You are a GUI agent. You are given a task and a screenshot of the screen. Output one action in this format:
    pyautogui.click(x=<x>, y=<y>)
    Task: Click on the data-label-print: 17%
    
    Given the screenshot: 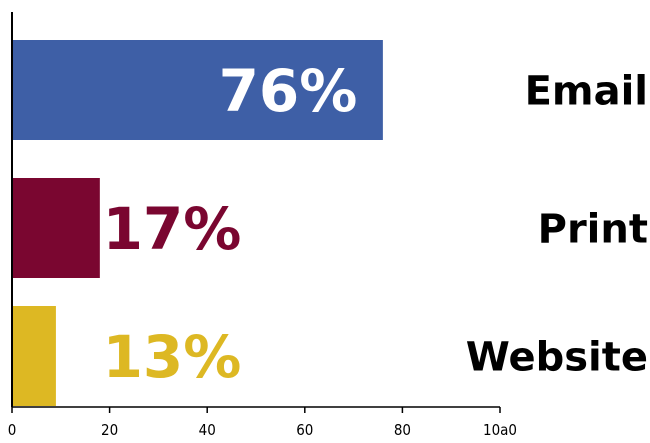 What is the action you would take?
    pyautogui.click(x=172, y=229)
    